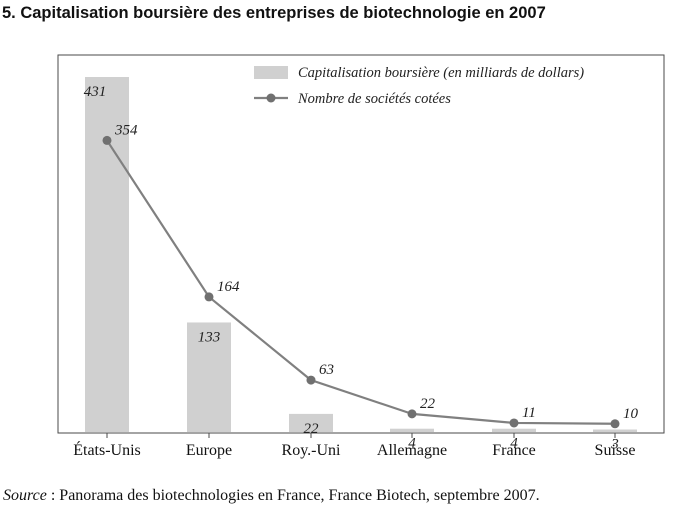 The image size is (694, 515). Describe the element at coordinates (428, 404) in the screenshot. I see `line-label-3: 22` at that location.